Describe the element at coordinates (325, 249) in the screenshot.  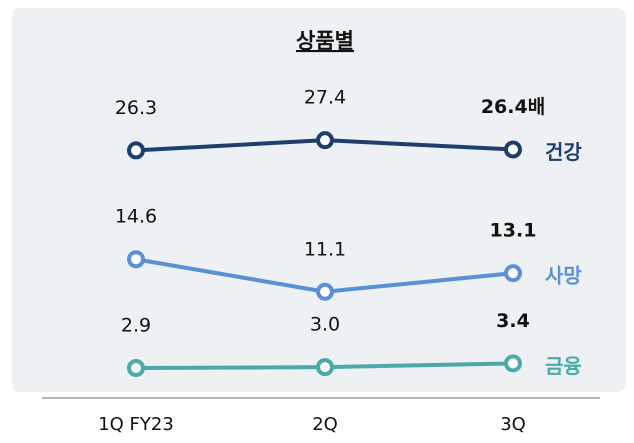
I see `value-label: 11.1` at that location.